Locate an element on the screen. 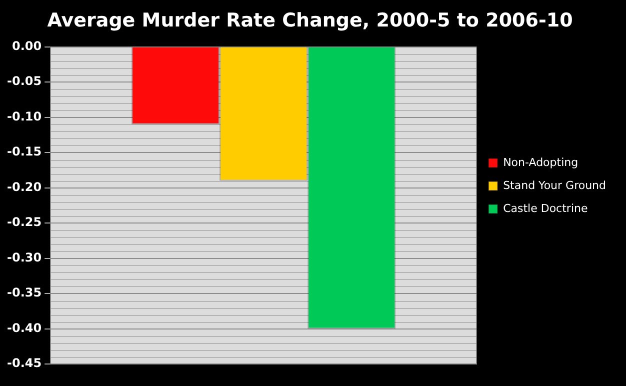 The image size is (626, 386). legend-label: Castle Doctrine is located at coordinates (545, 208).